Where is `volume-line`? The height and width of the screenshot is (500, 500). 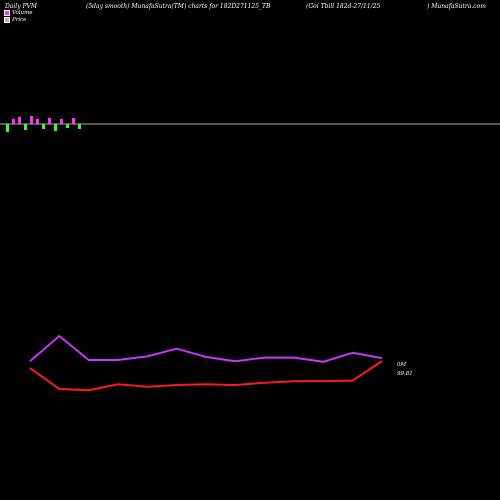
volume-line is located at coordinates (206, 348).